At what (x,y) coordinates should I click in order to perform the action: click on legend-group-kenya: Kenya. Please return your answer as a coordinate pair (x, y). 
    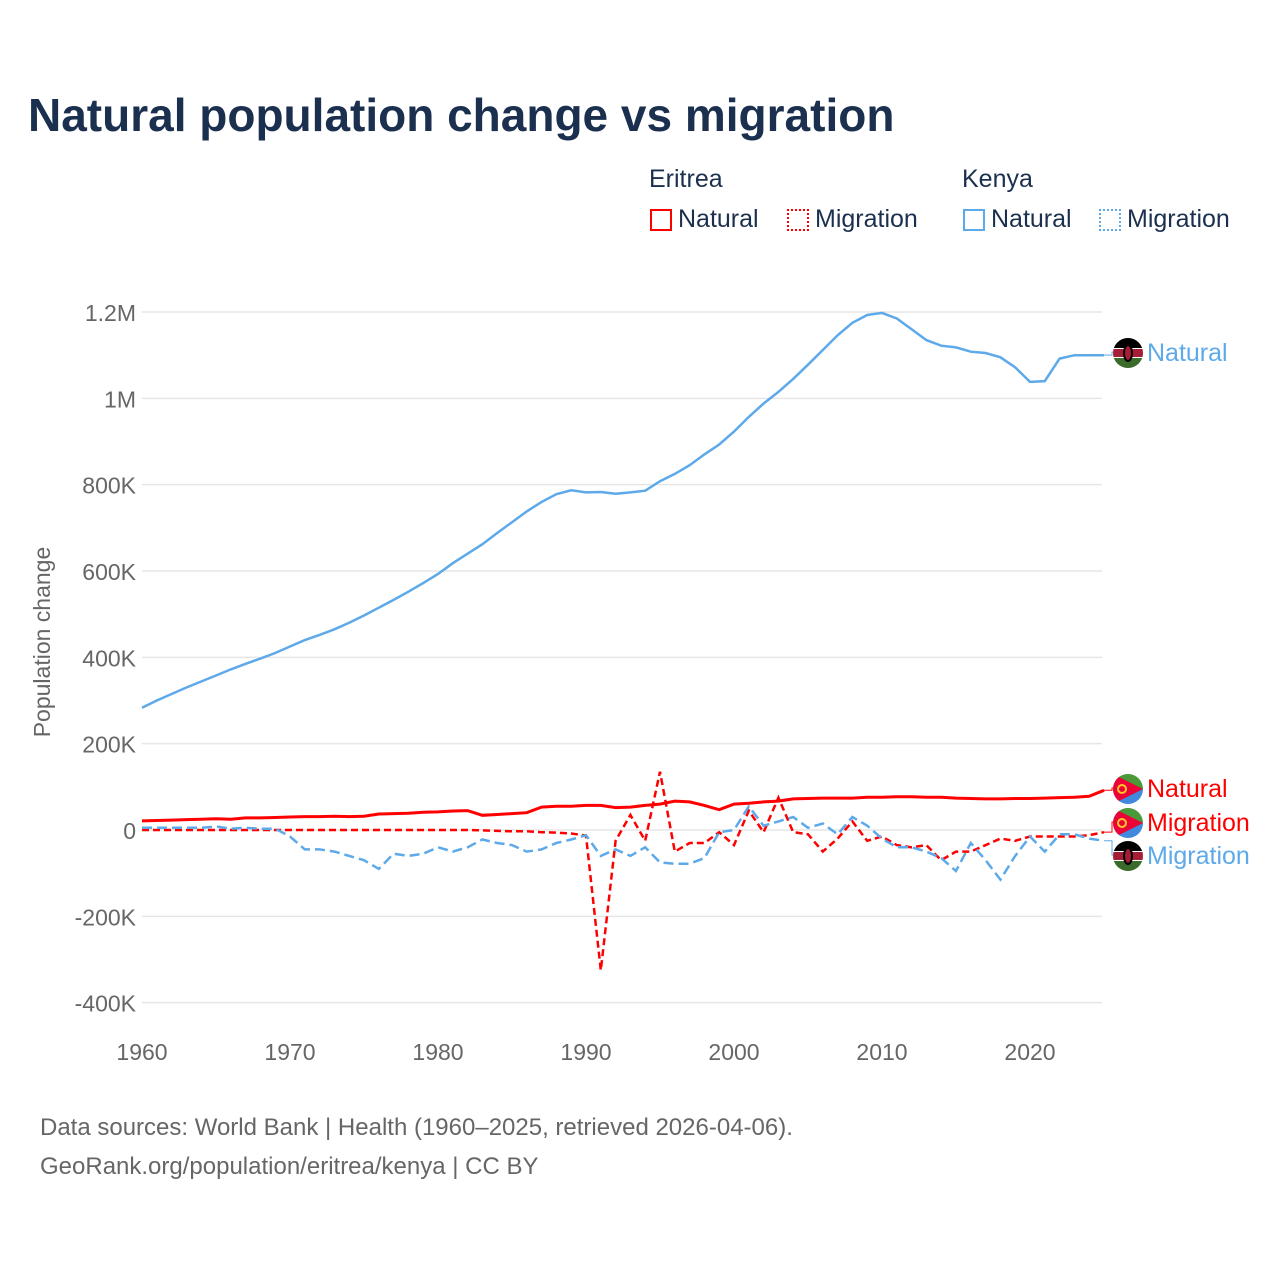
    Looking at the image, I should click on (997, 179).